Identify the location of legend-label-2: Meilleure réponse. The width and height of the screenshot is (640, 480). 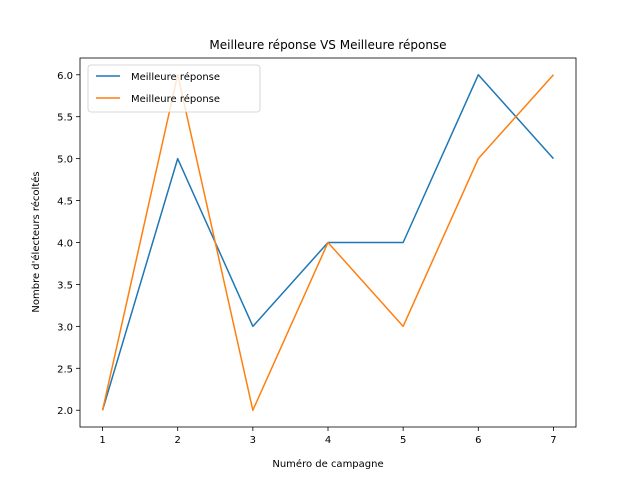
(175, 99).